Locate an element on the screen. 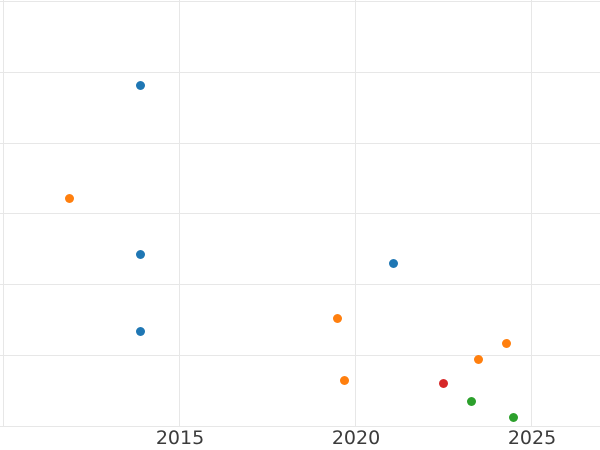 This screenshot has height=450, width=600. x-tick-label: 2025 is located at coordinates (532, 438).